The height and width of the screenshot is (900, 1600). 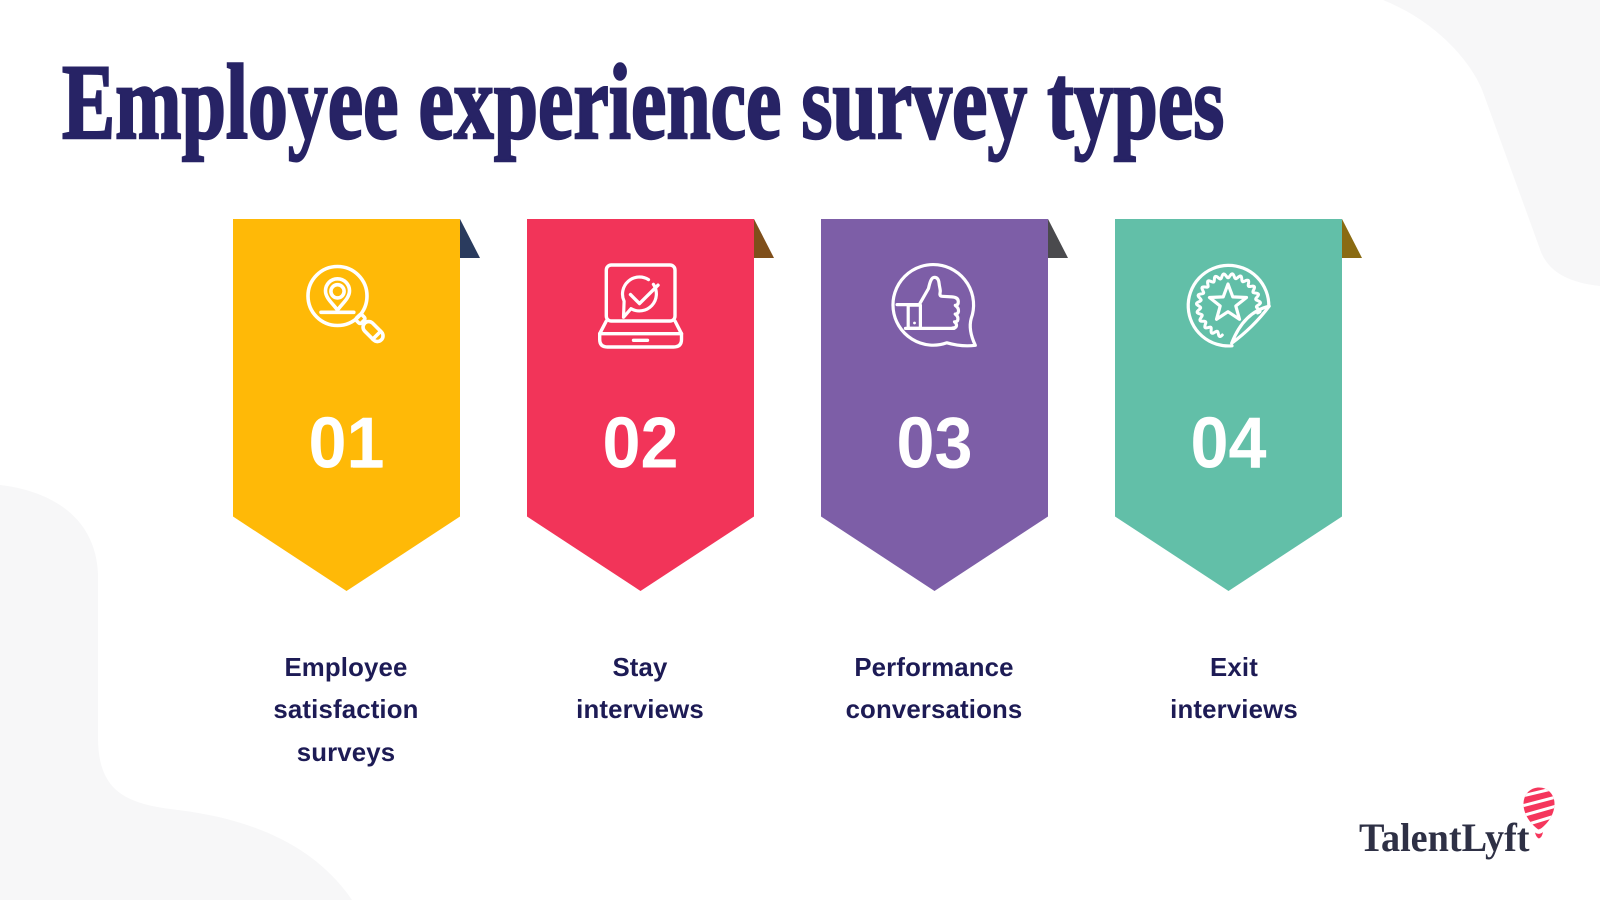 What do you see at coordinates (640, 443) in the screenshot?
I see `svg-text: 02` at bounding box center [640, 443].